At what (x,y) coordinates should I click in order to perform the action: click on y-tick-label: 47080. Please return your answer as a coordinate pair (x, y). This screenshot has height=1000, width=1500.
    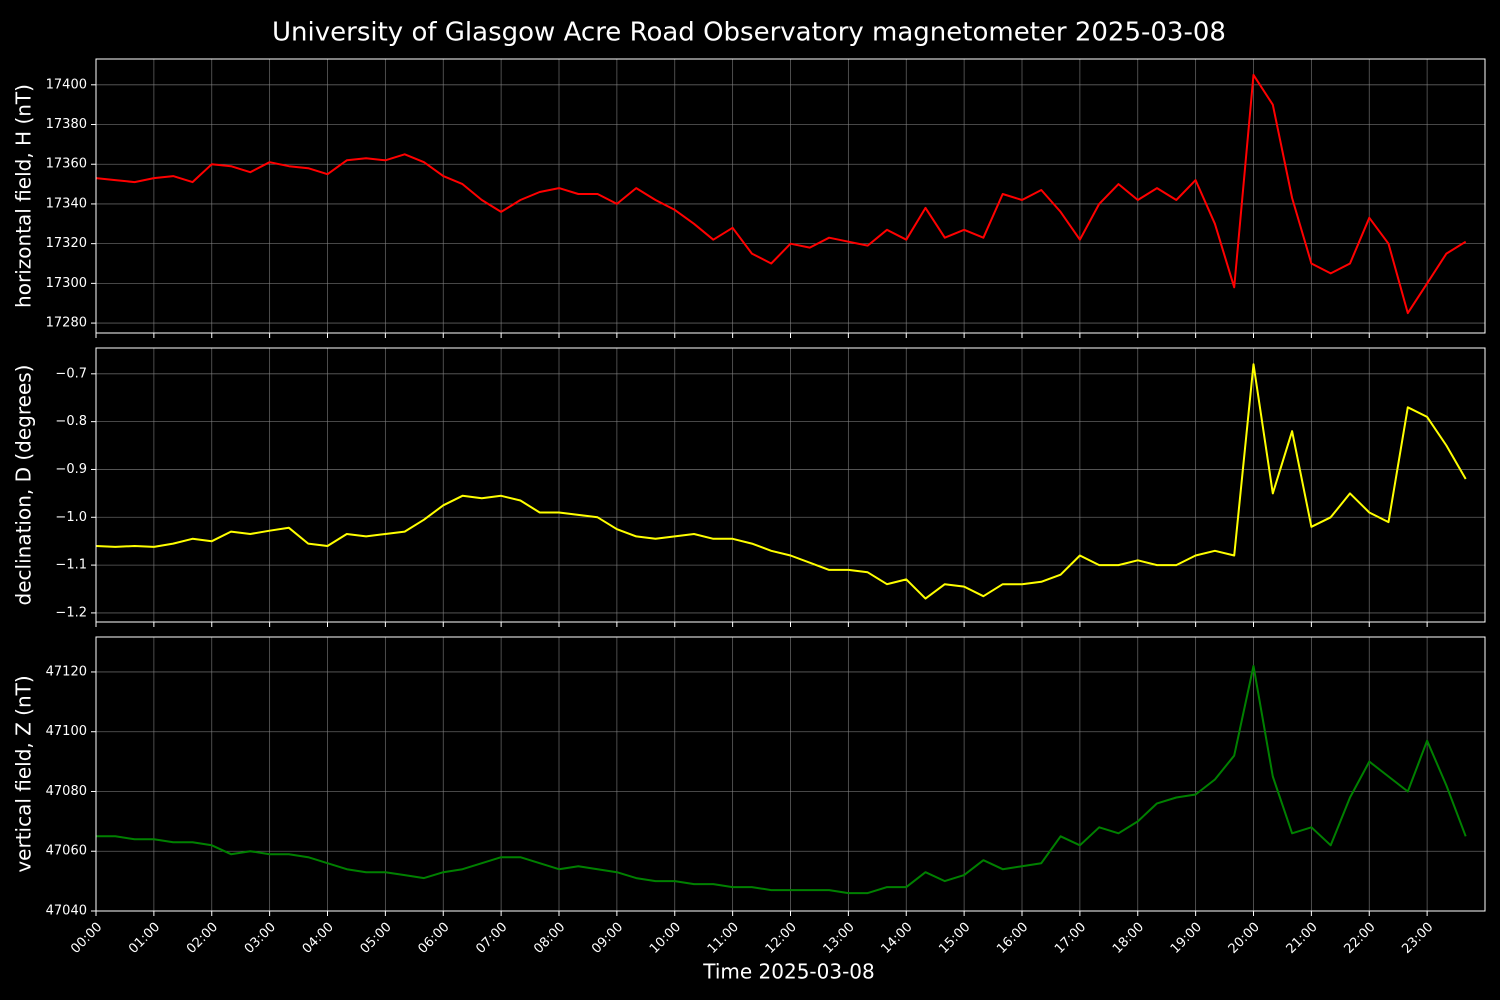
    Looking at the image, I should click on (66, 791).